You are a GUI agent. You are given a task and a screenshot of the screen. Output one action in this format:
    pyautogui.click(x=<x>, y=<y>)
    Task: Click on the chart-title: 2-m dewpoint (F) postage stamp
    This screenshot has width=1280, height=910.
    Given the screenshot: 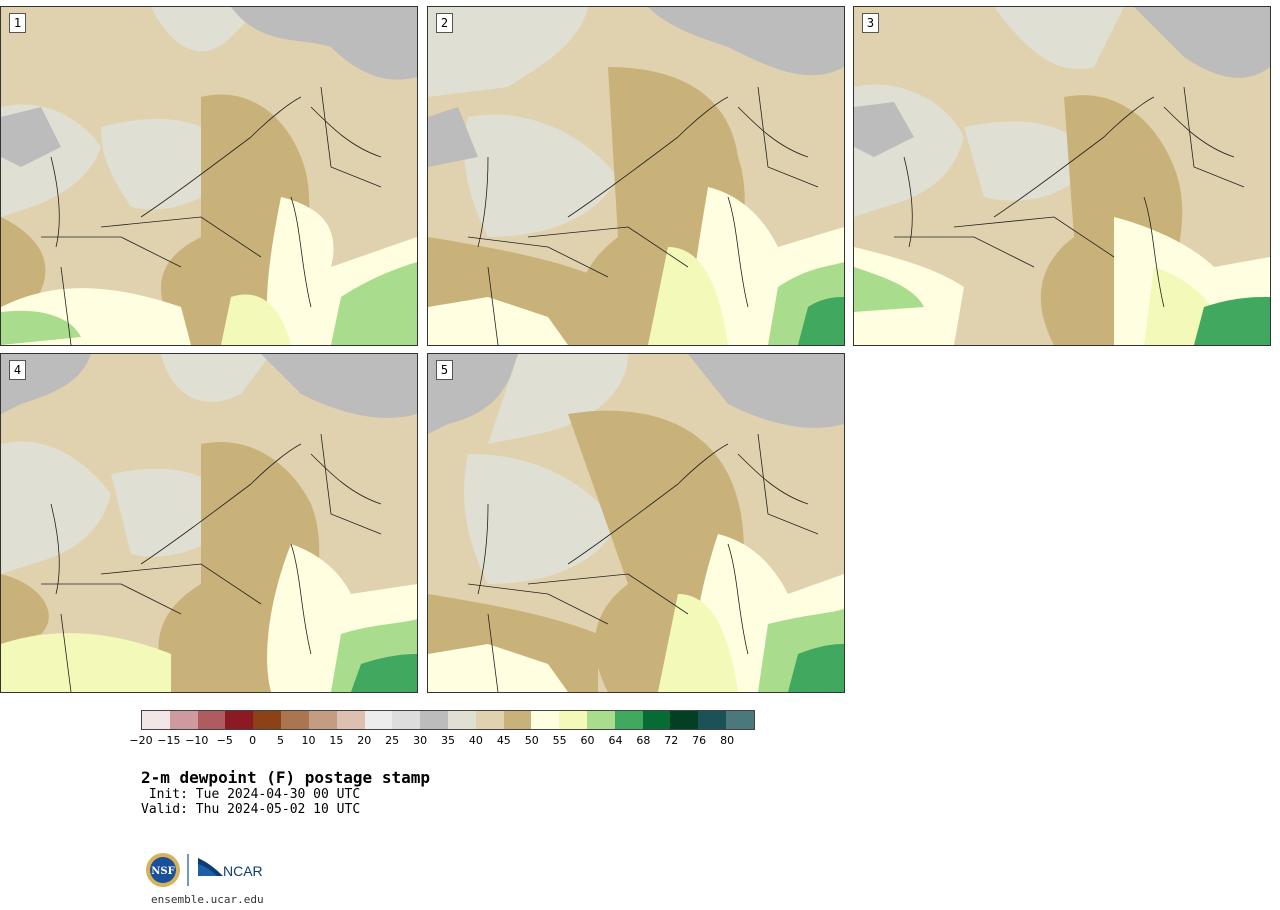 What is the action you would take?
    pyautogui.click(x=285, y=777)
    